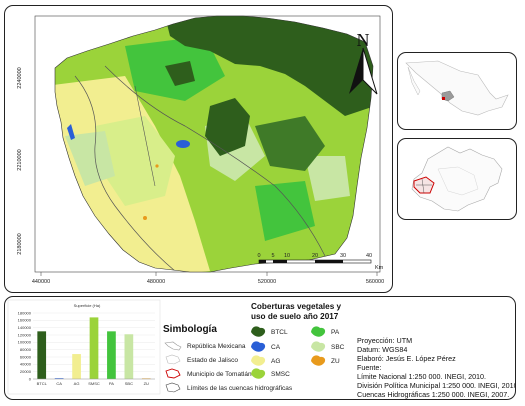 The image size is (525, 406). I want to click on cobertura-swatch-zu, so click(318, 360).